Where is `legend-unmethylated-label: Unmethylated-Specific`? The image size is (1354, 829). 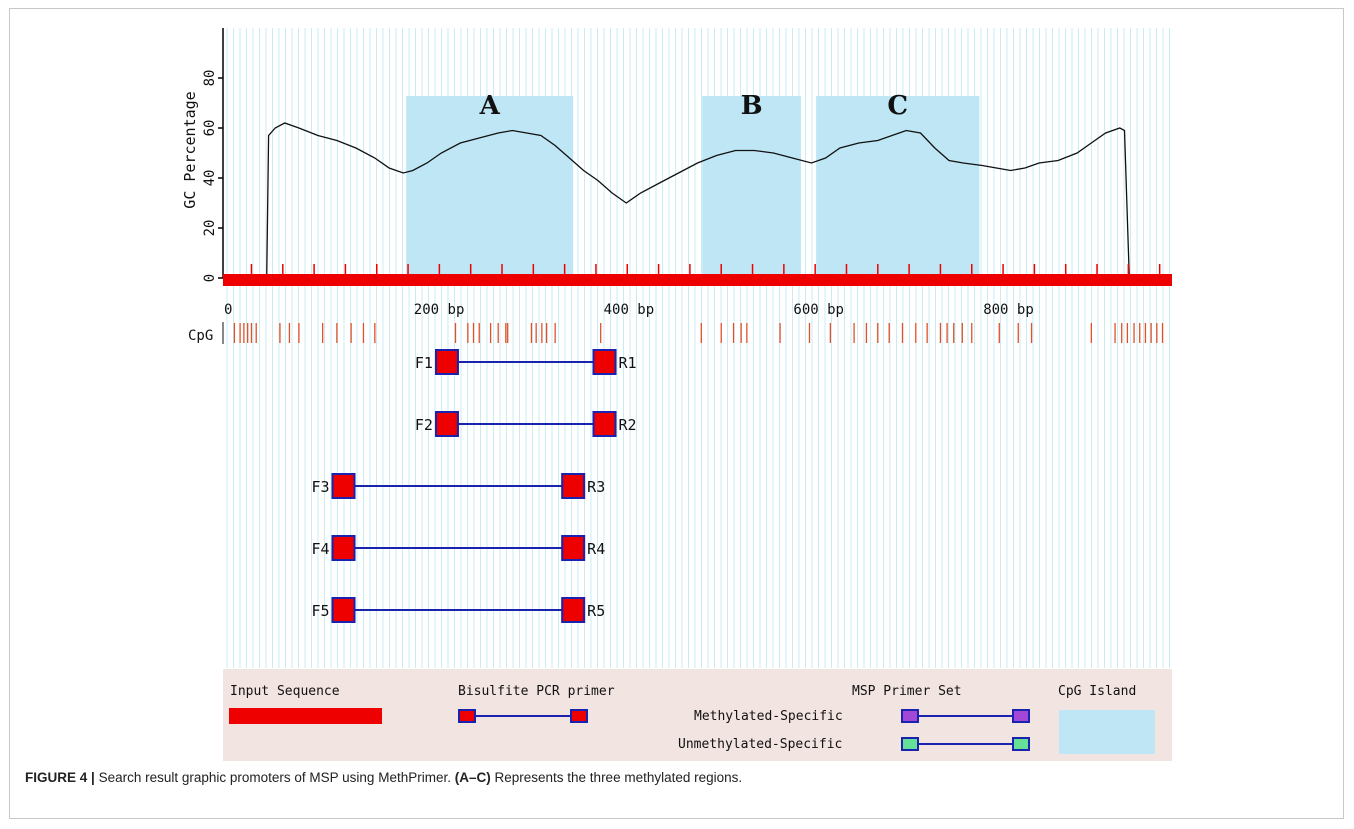 legend-unmethylated-label: Unmethylated-Specific is located at coordinates (760, 744).